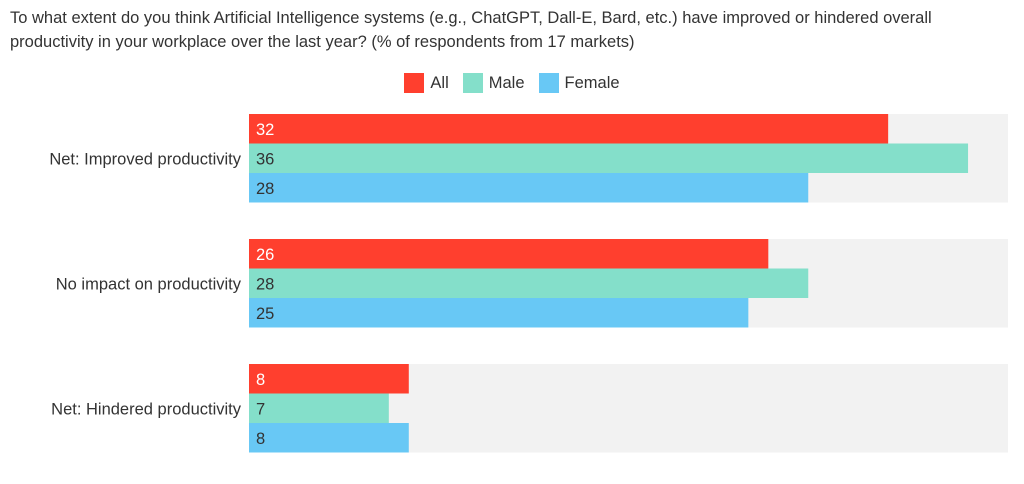  What do you see at coordinates (265, 255) in the screenshot?
I see `value-label-all-1: 26` at bounding box center [265, 255].